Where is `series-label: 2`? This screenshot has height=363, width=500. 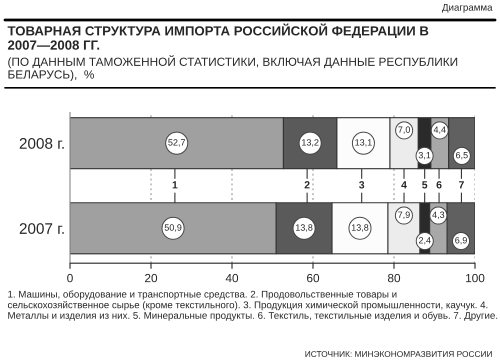 series-label: 2 is located at coordinates (307, 184).